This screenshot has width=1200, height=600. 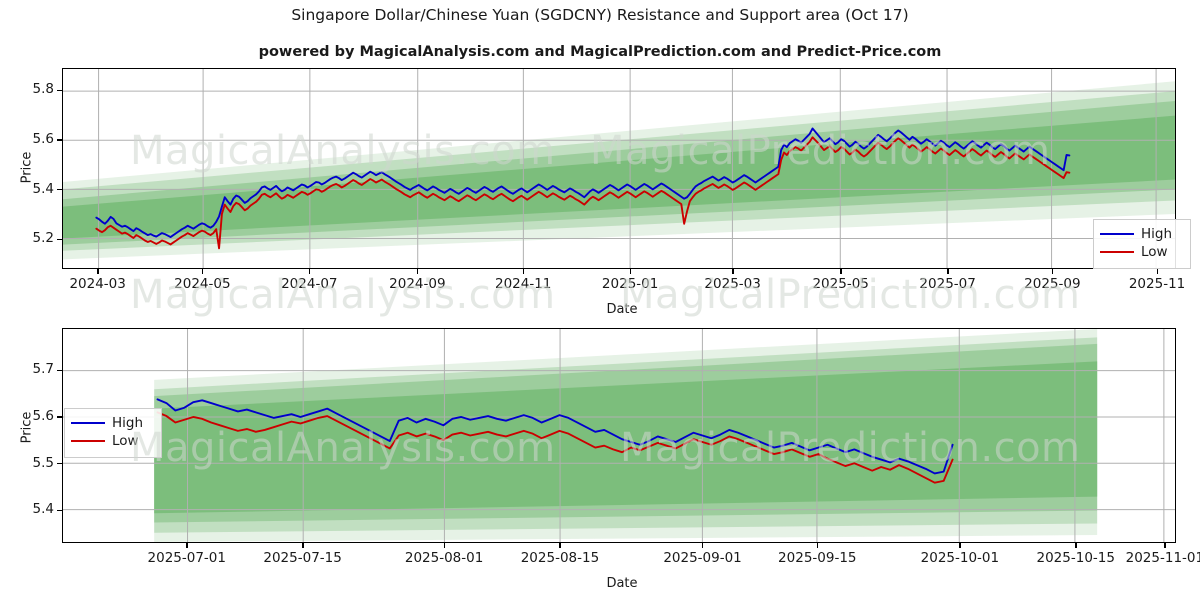 I want to click on upper-x-tick: 2024-03, so click(x=97, y=284).